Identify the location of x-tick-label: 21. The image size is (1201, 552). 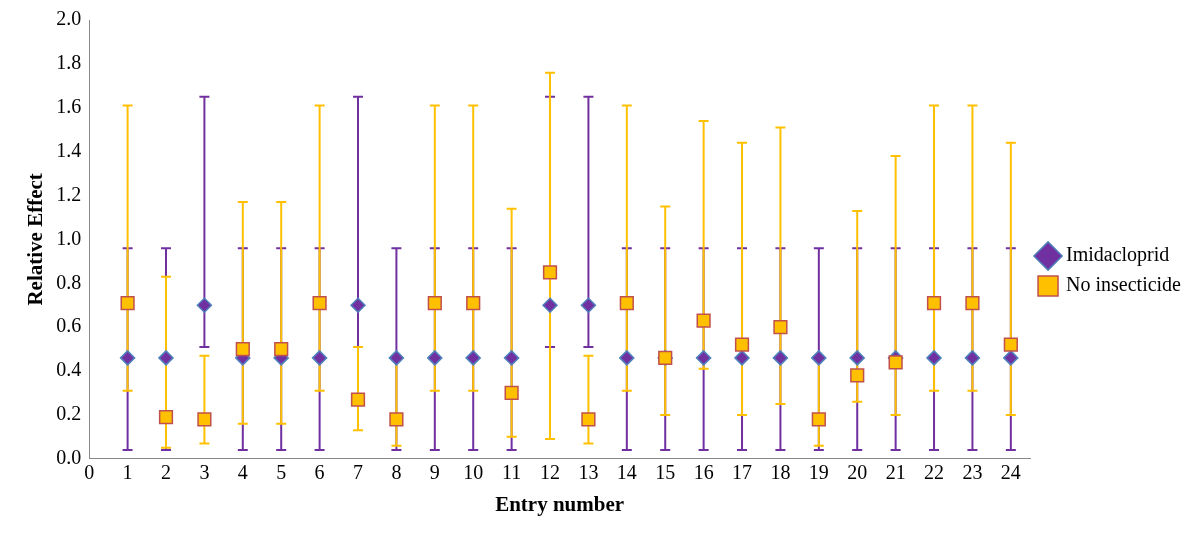
(895, 472).